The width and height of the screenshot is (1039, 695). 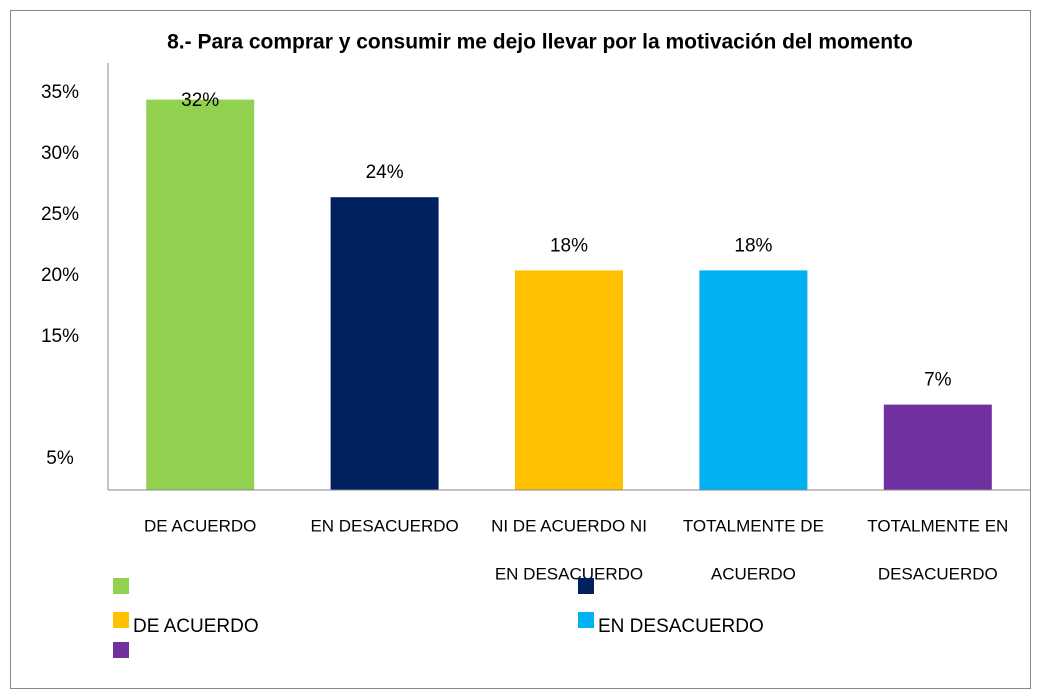 I want to click on x-tick-label: ACUERDO, so click(x=753, y=573).